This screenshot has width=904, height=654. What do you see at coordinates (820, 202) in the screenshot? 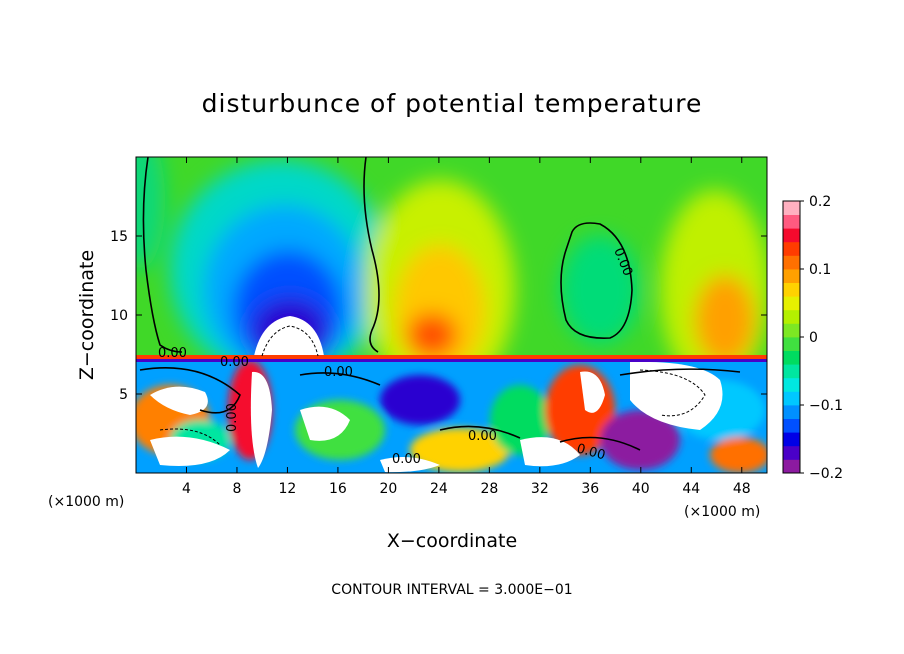
I see `colorbar-tick-label: 0.2` at bounding box center [820, 202].